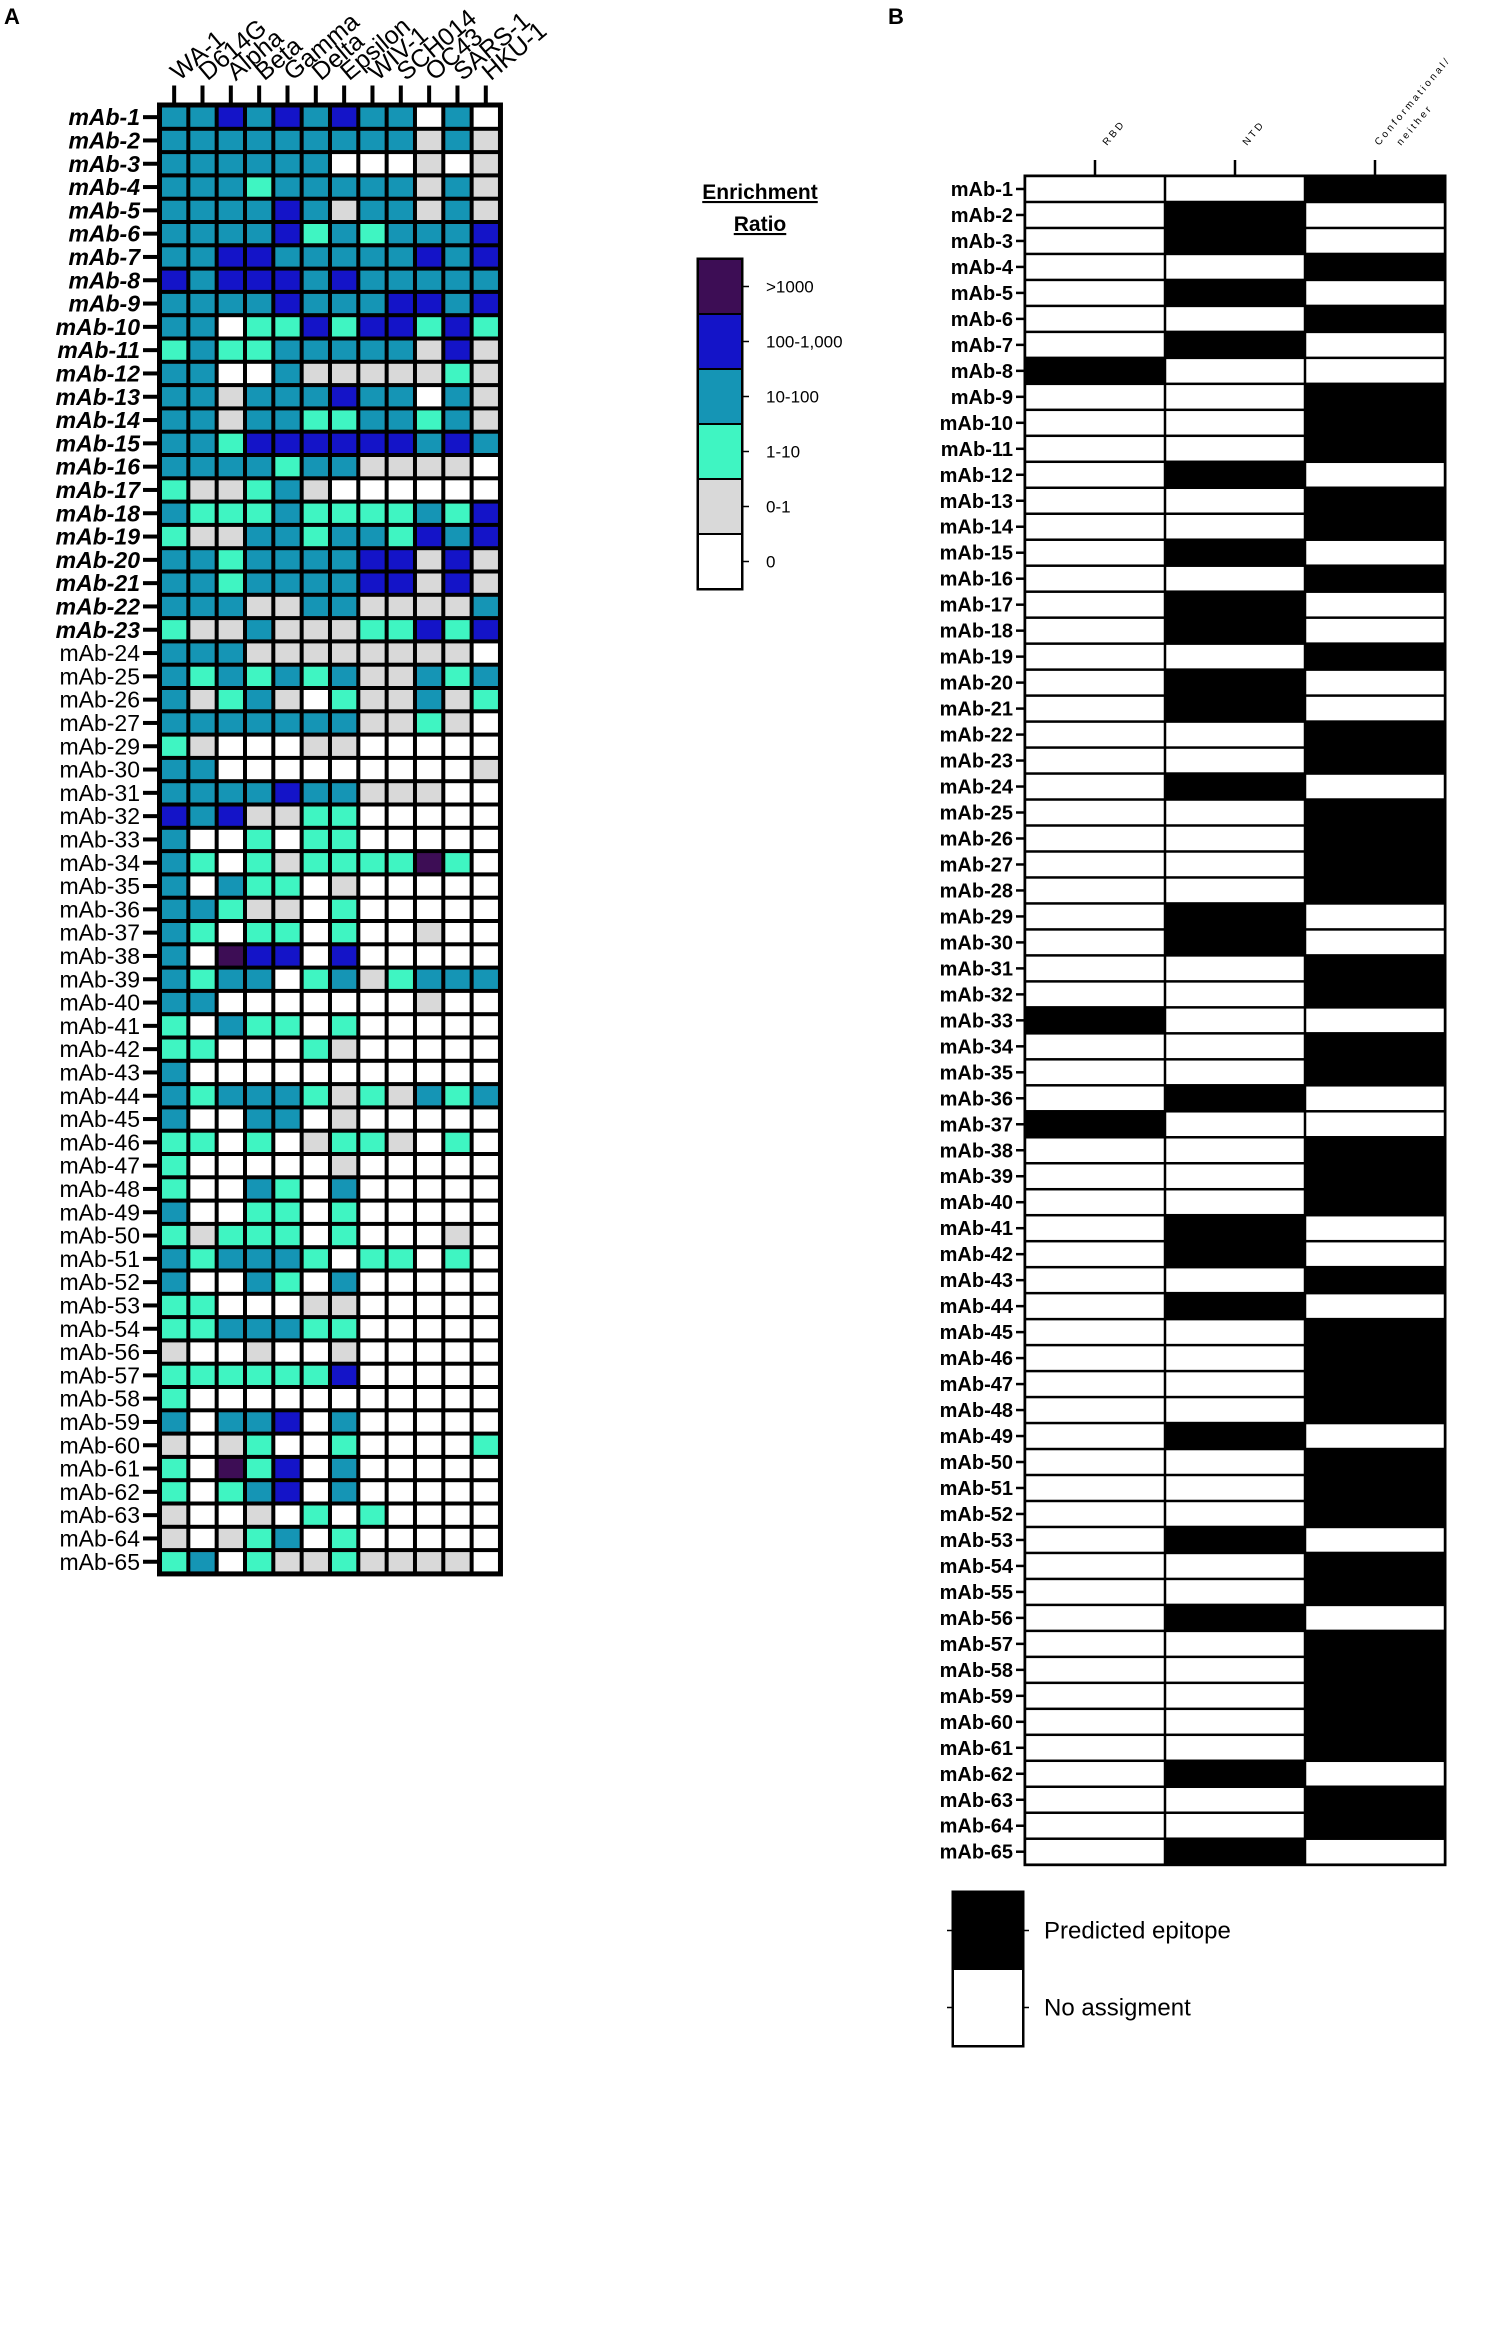  I want to click on row-label: mAb-53, so click(976, 1541).